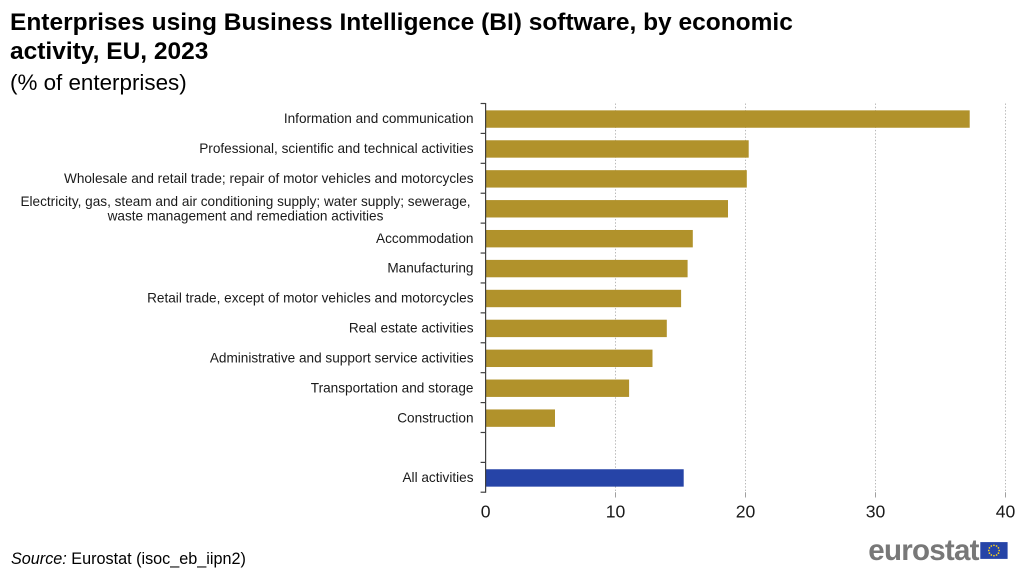  What do you see at coordinates (424, 238) in the screenshot?
I see `svg-text: Accommodation` at bounding box center [424, 238].